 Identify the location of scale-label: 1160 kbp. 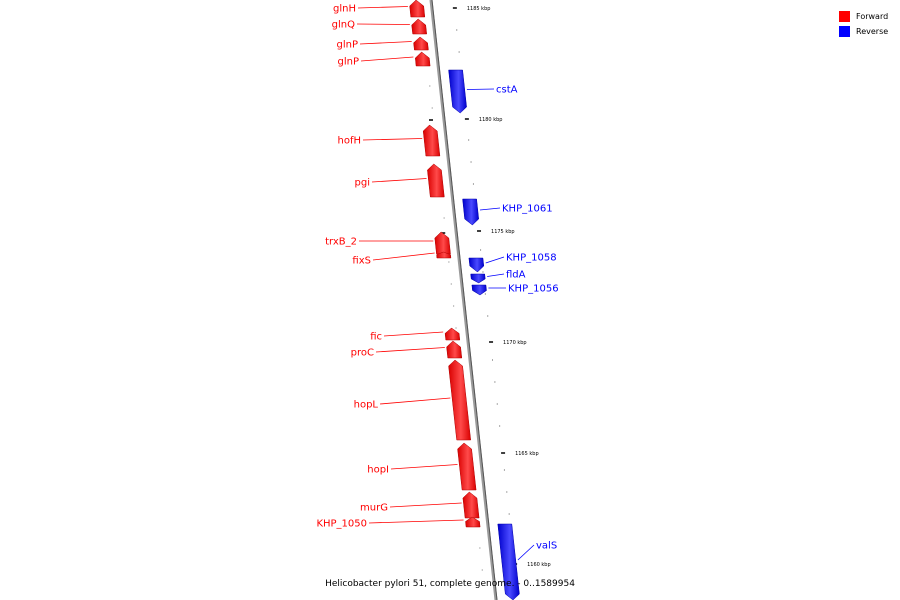
(539, 565).